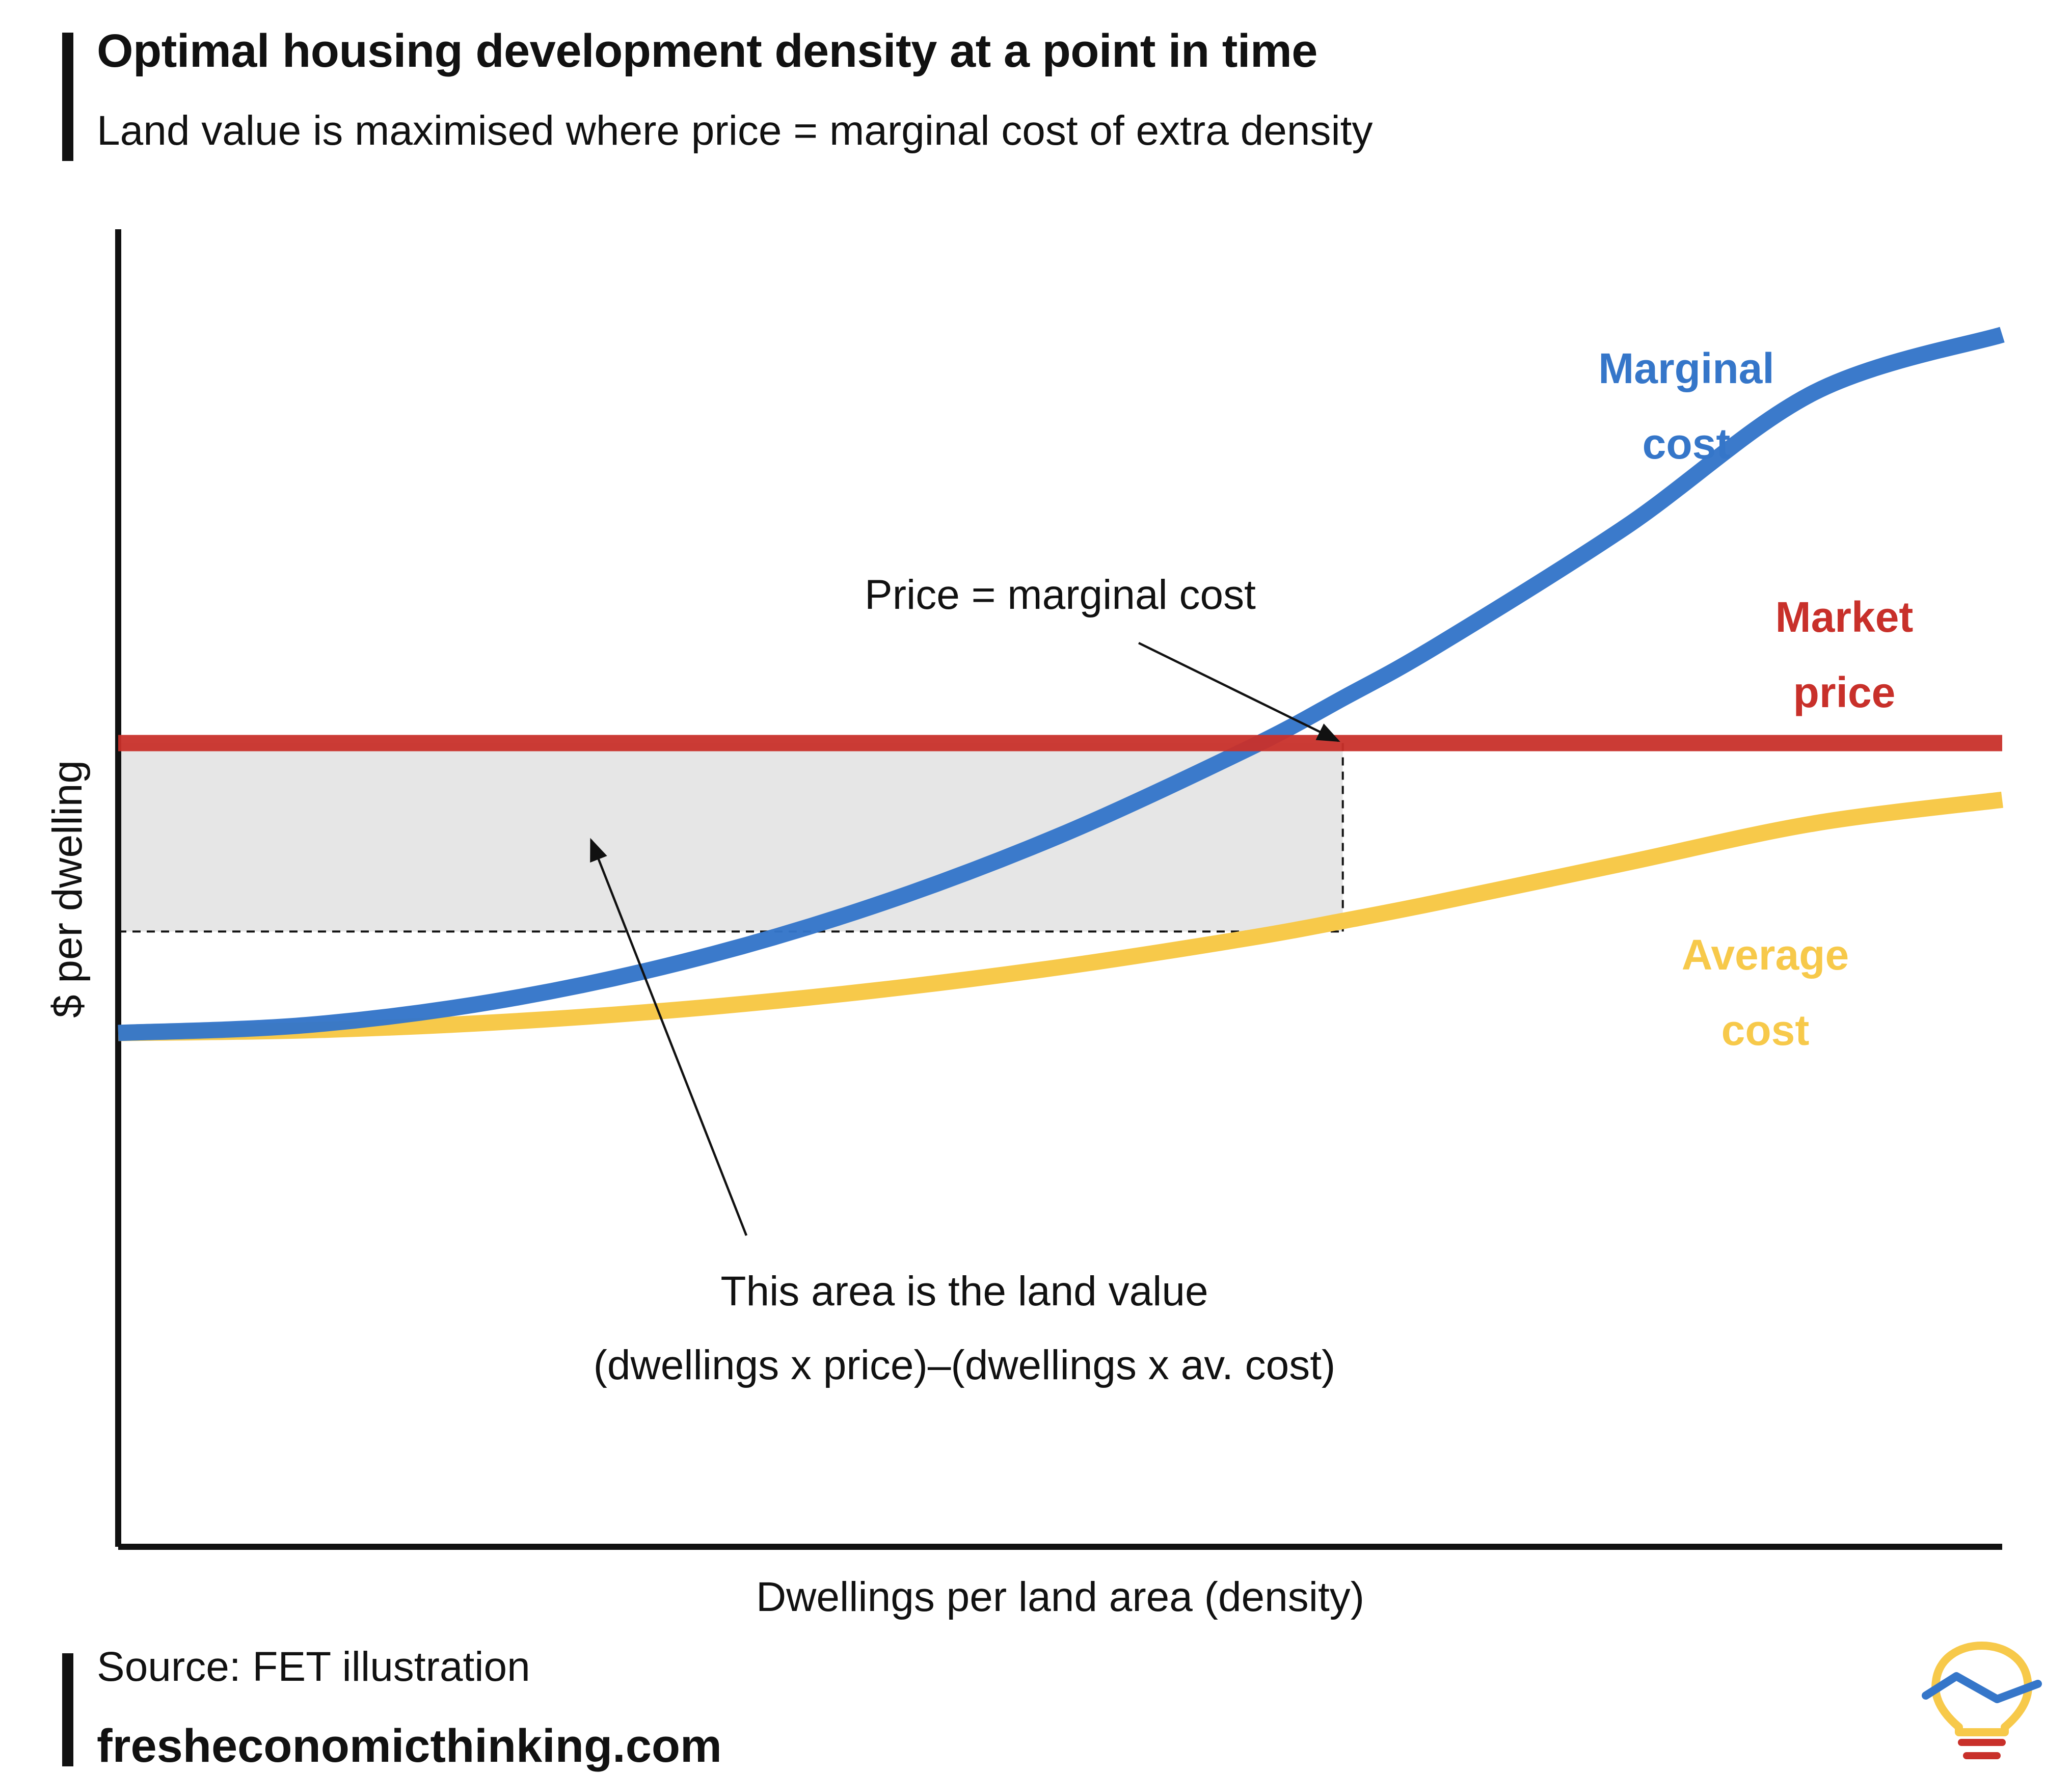 This screenshot has height=1773, width=2072. Describe the element at coordinates (1686, 368) in the screenshot. I see `series-label-line: Marginal` at that location.